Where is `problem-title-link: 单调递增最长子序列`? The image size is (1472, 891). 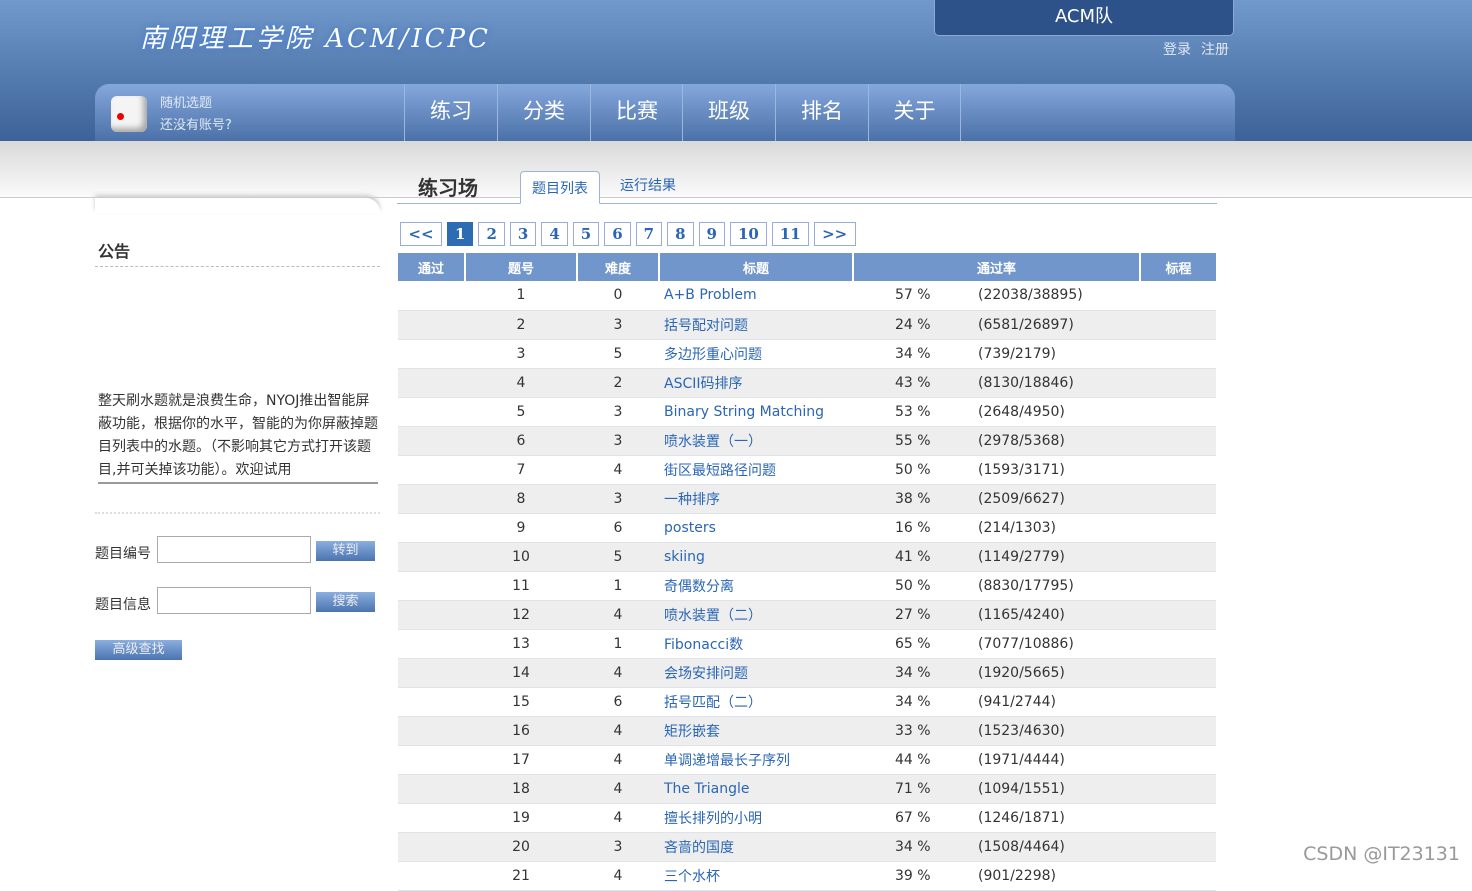
problem-title-link: 单调递增最长子序列 is located at coordinates (727, 760).